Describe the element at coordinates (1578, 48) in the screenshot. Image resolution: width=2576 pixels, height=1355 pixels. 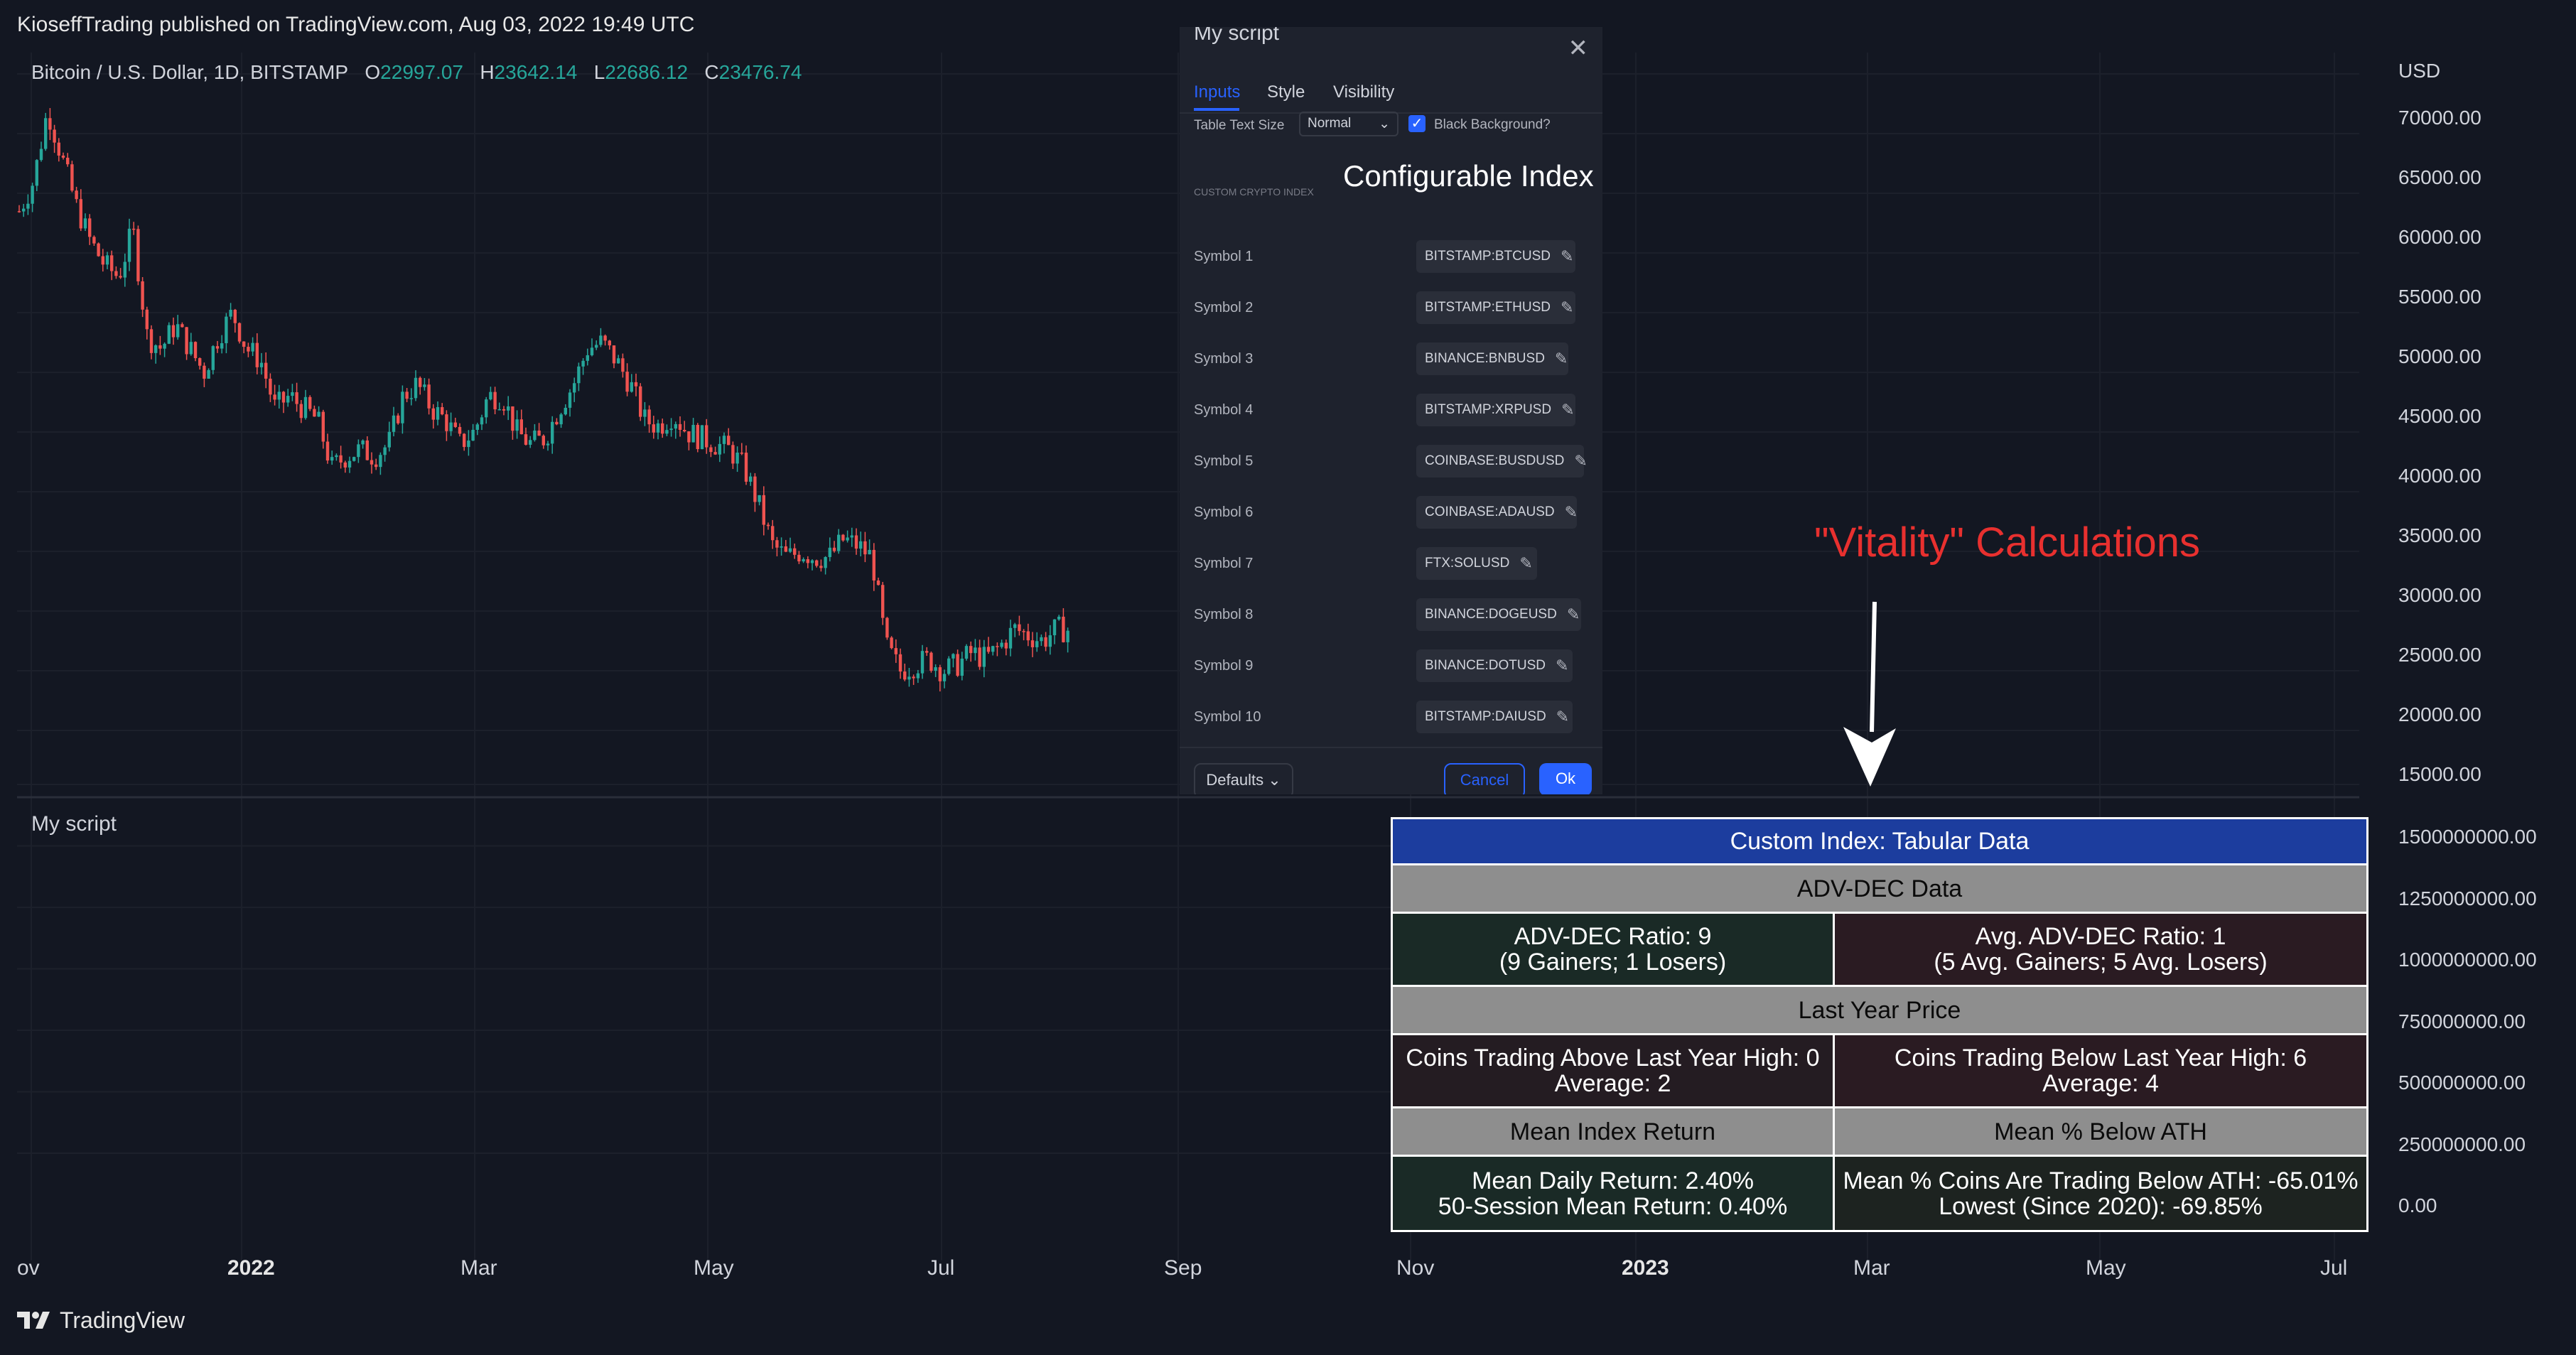
I see `close-icon: ✕` at that location.